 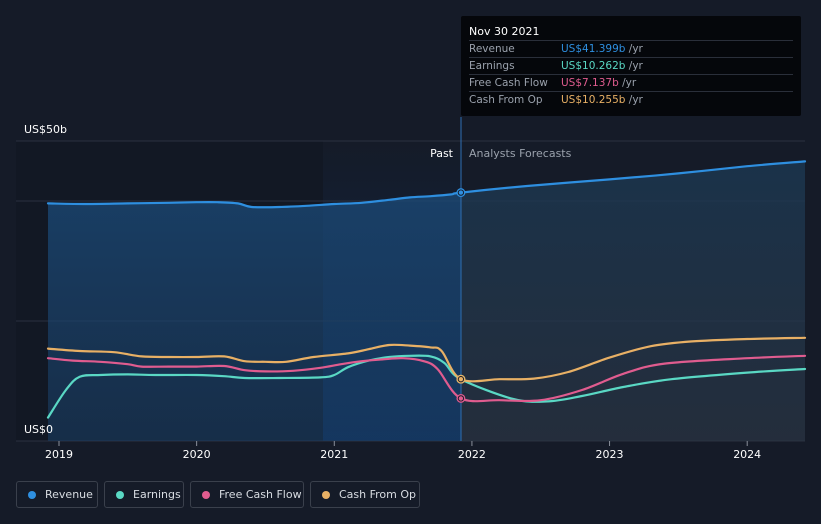 What do you see at coordinates (520, 153) in the screenshot?
I see `forecast-label: Analysts Forecasts` at bounding box center [520, 153].